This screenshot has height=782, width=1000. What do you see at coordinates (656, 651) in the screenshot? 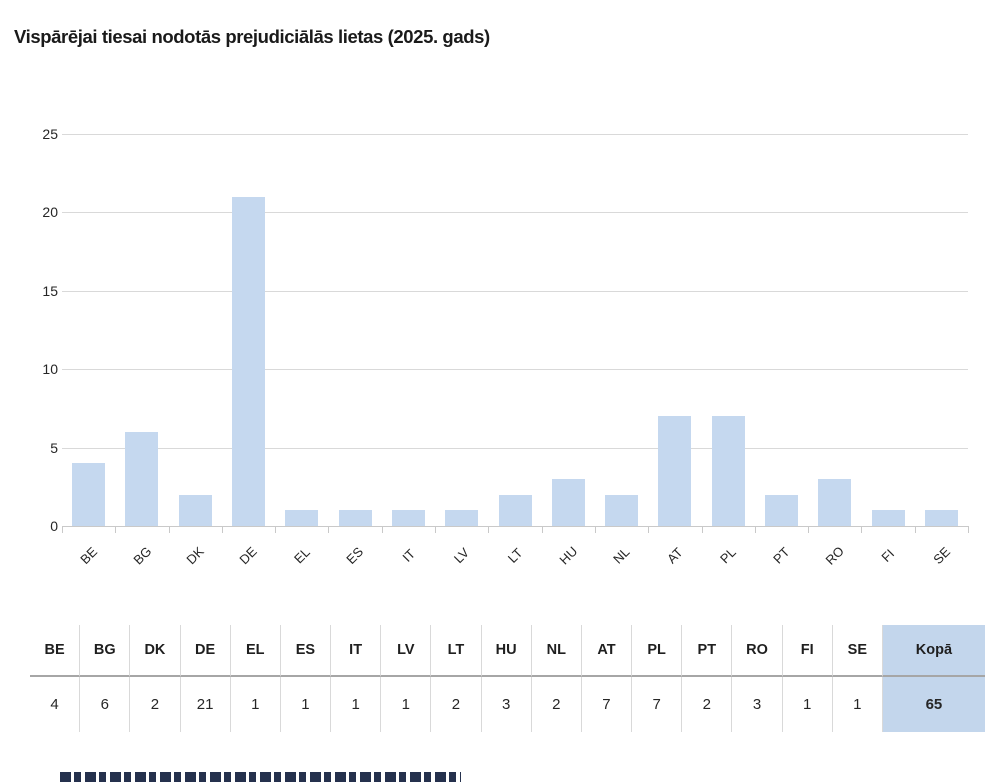
I see `table-header-PL: PL` at bounding box center [656, 651].